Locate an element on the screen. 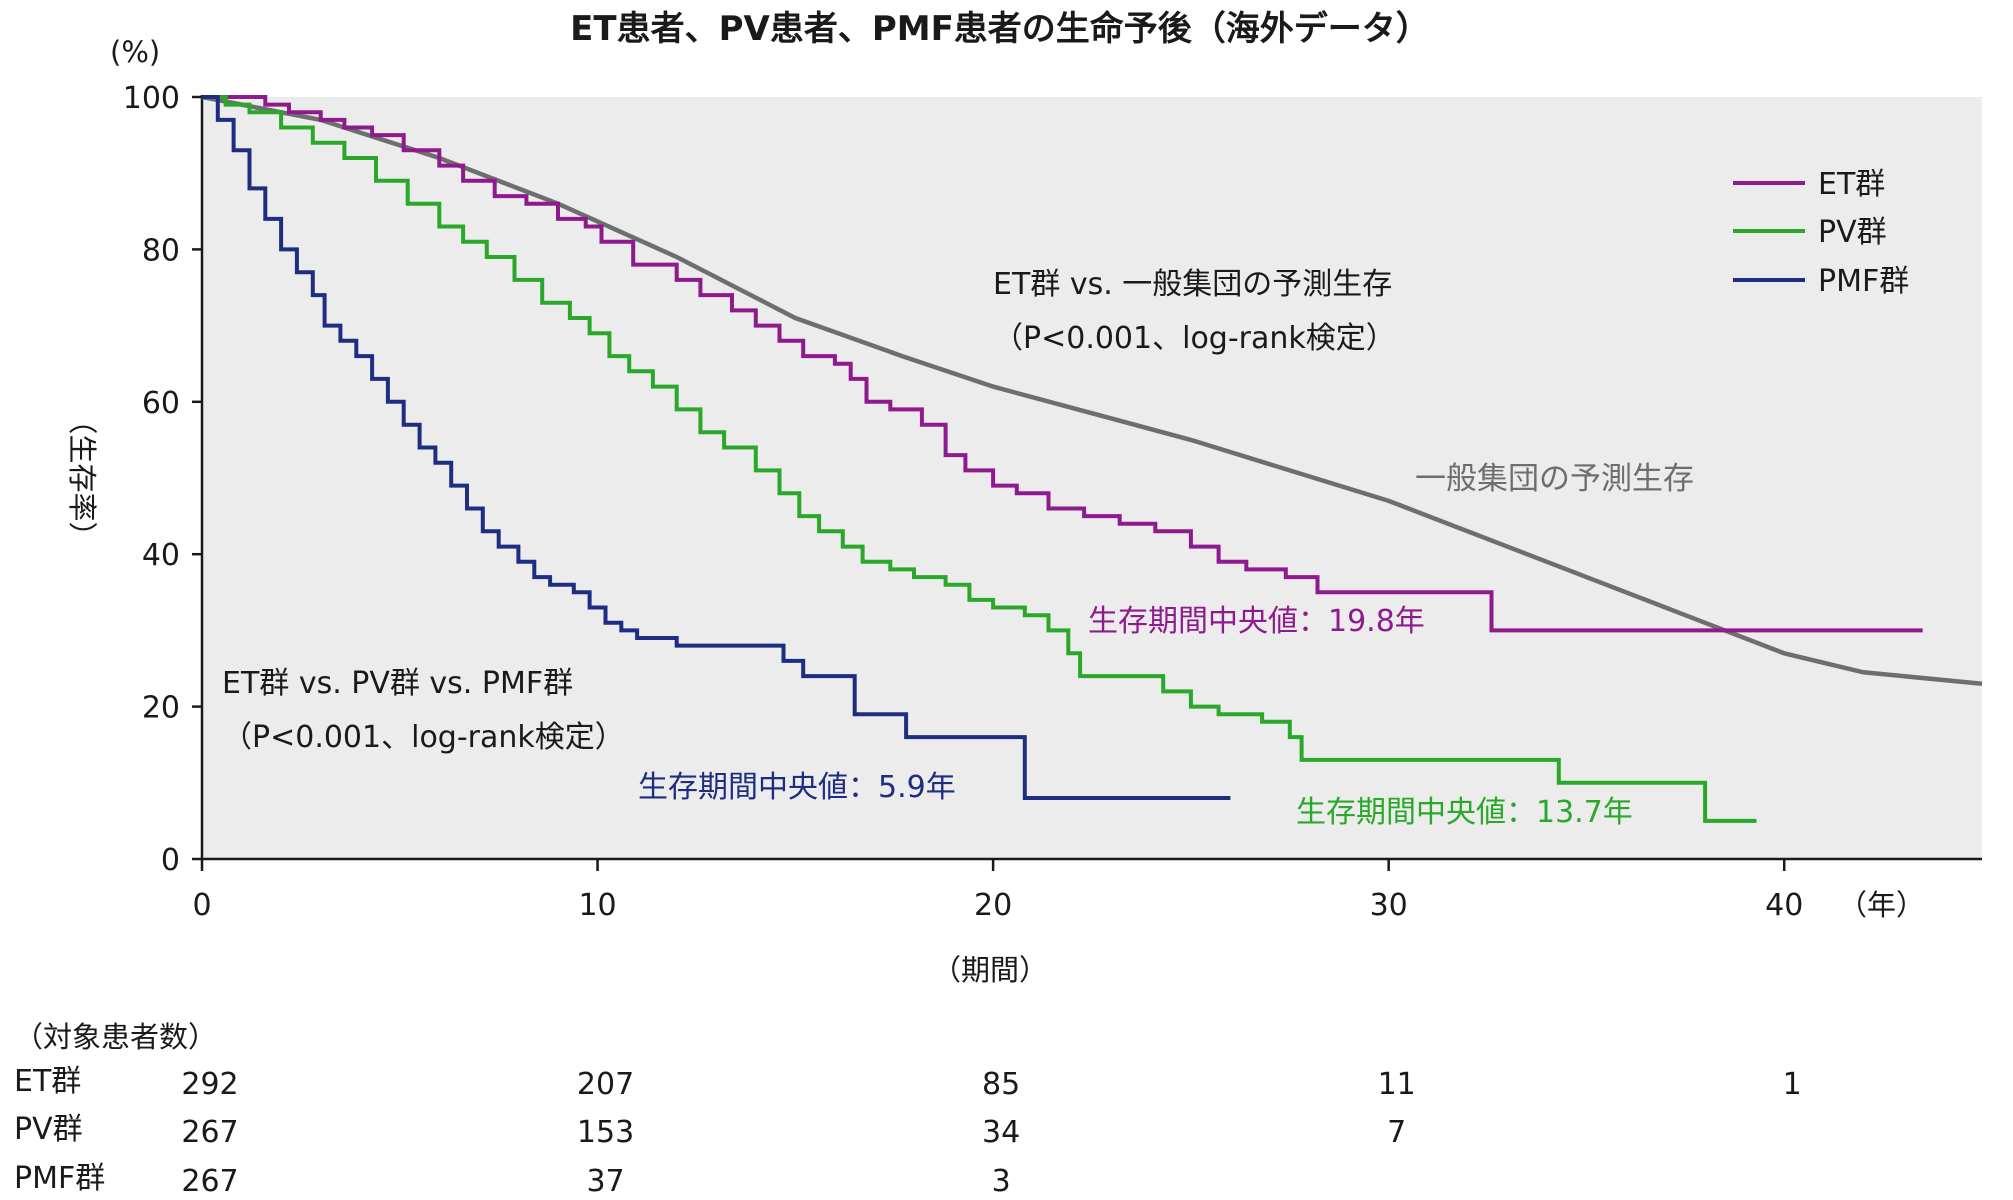  annotation-et-vs-general-line1: ET群 vs. 一般集団の予測生存 is located at coordinates (1192, 284).